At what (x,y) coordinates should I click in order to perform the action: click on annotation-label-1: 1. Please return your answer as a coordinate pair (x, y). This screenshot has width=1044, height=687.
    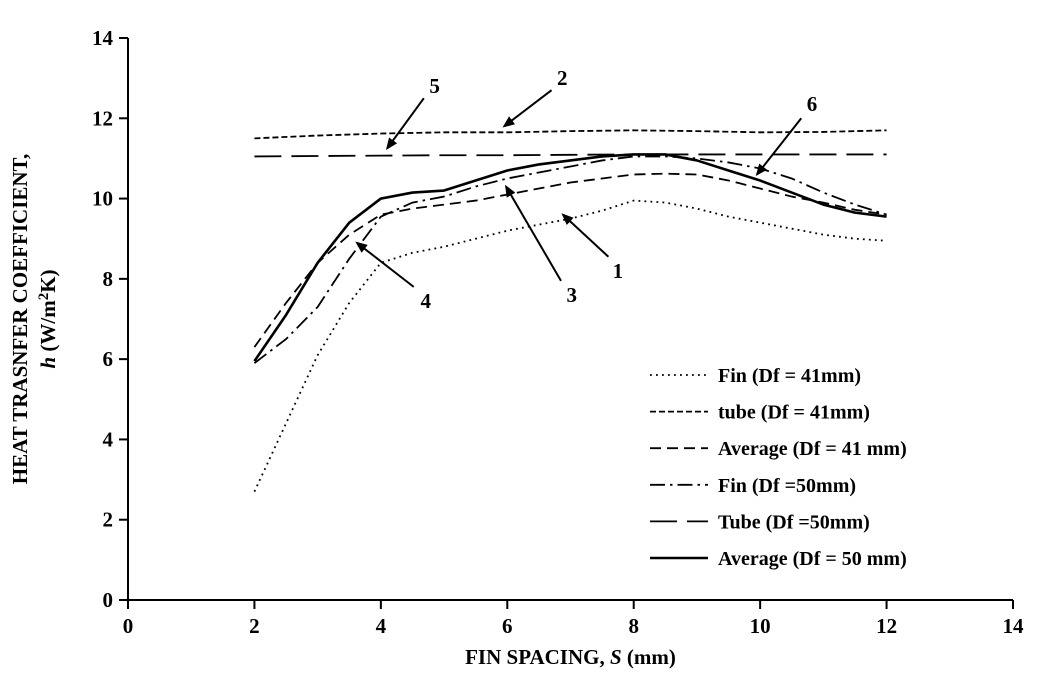
    Looking at the image, I should click on (618, 271).